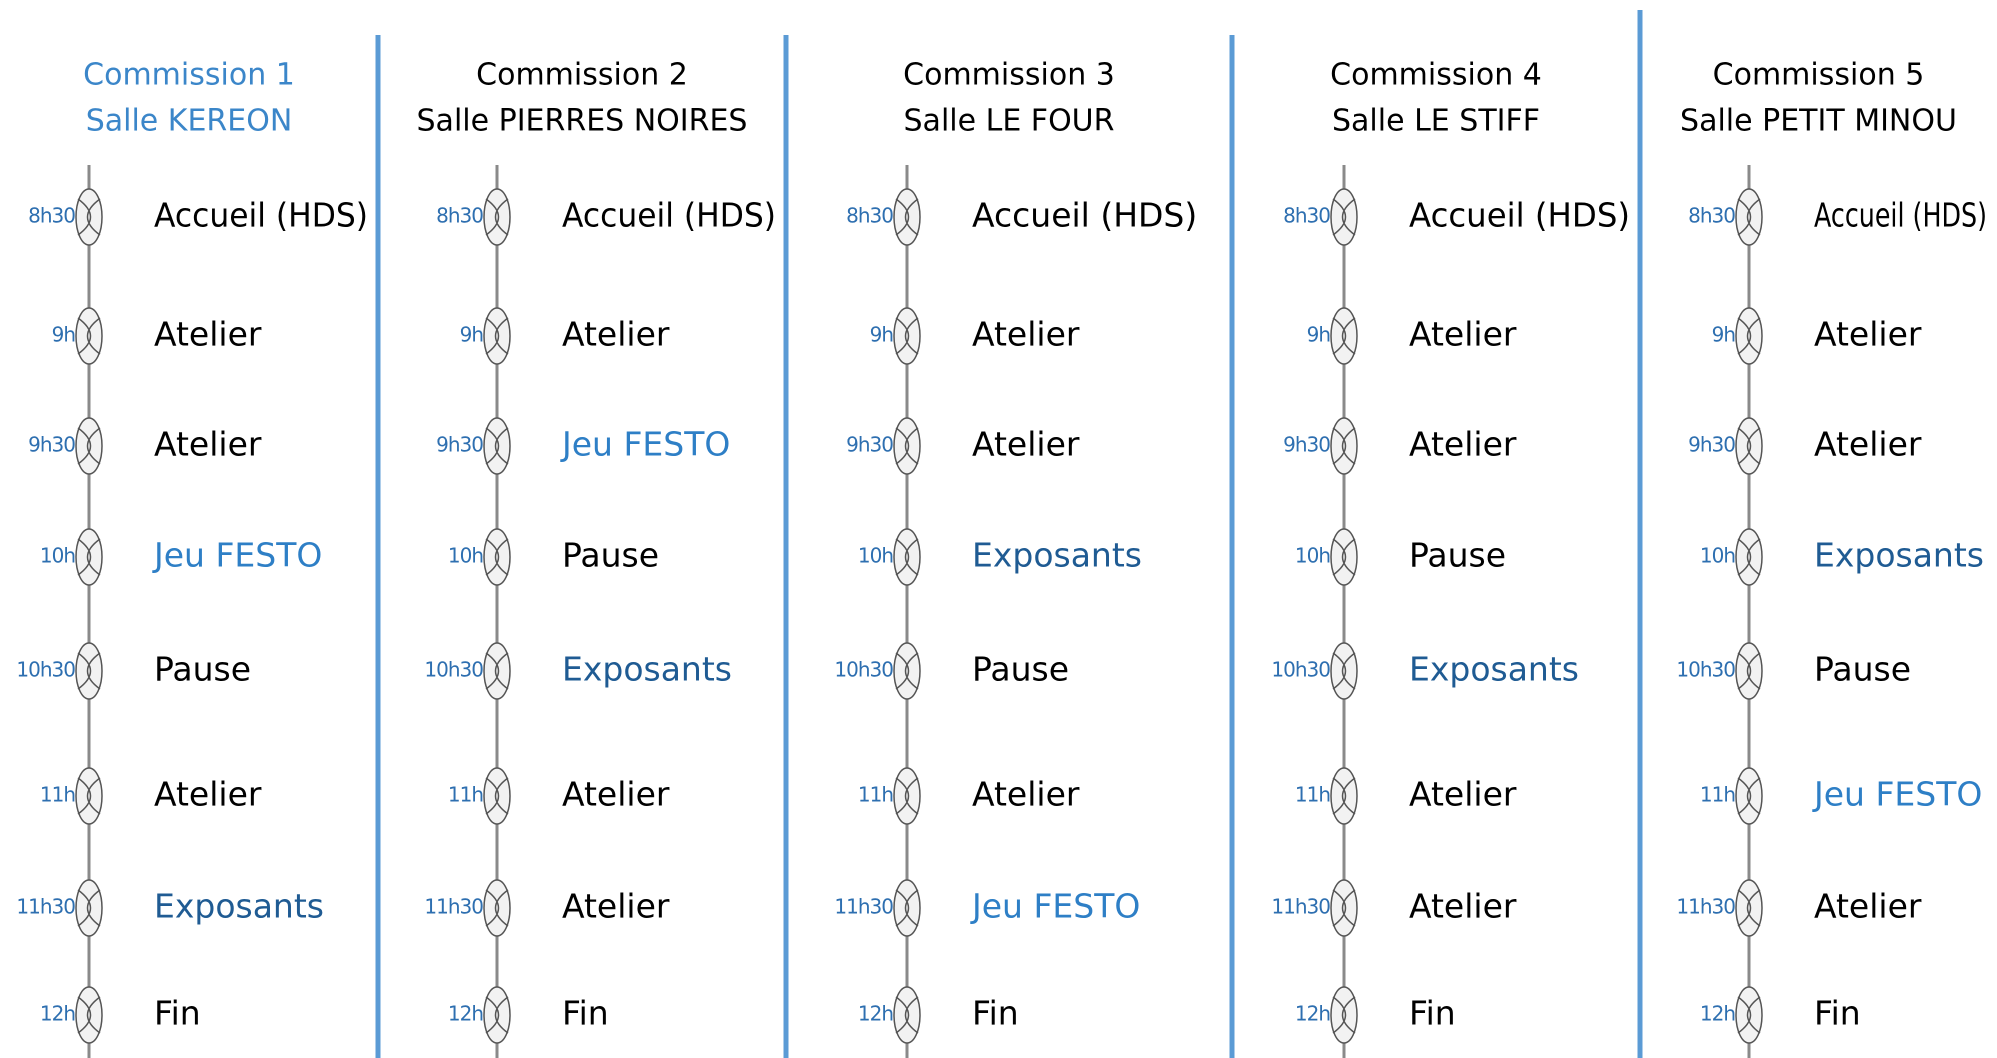 Image resolution: width=1997 pixels, height=1058 pixels. What do you see at coordinates (465, 795) in the screenshot?
I see `time-label: 11h` at bounding box center [465, 795].